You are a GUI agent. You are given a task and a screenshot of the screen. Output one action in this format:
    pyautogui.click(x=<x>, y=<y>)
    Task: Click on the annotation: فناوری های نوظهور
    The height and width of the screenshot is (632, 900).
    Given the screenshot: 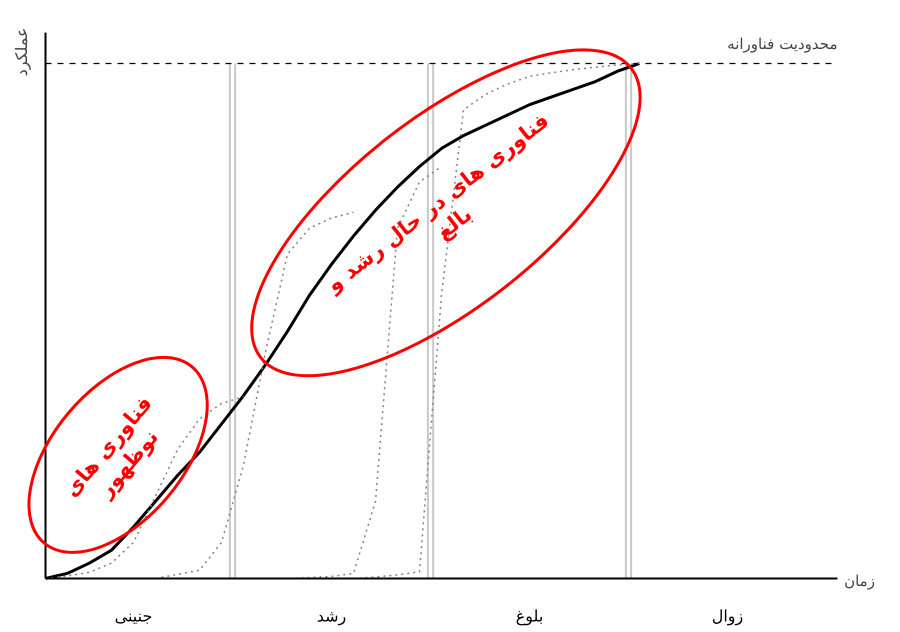 What is the action you would take?
    pyautogui.click(x=111, y=447)
    